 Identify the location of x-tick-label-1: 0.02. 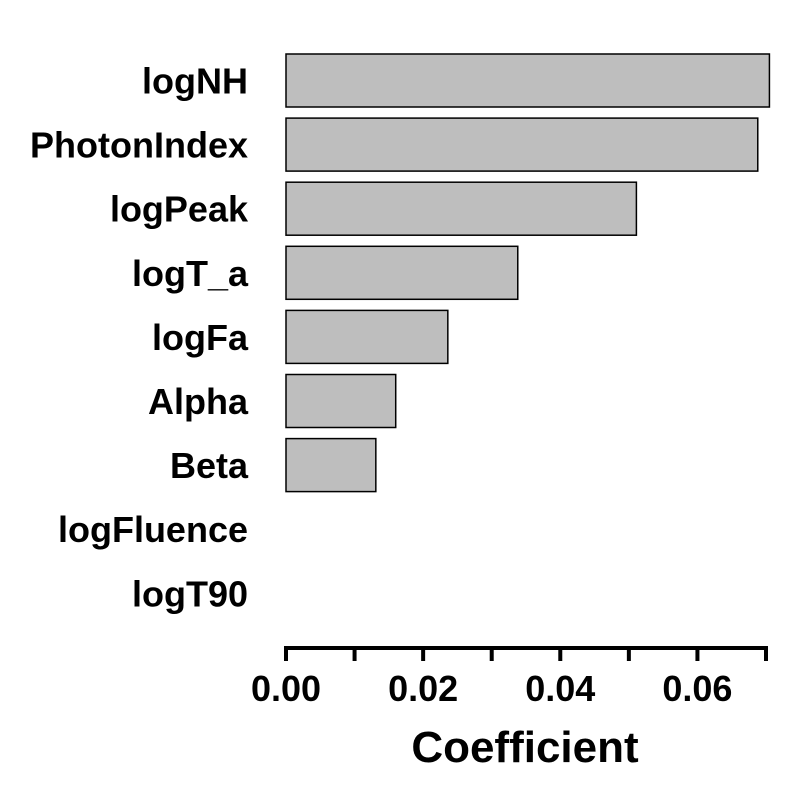
(423, 688).